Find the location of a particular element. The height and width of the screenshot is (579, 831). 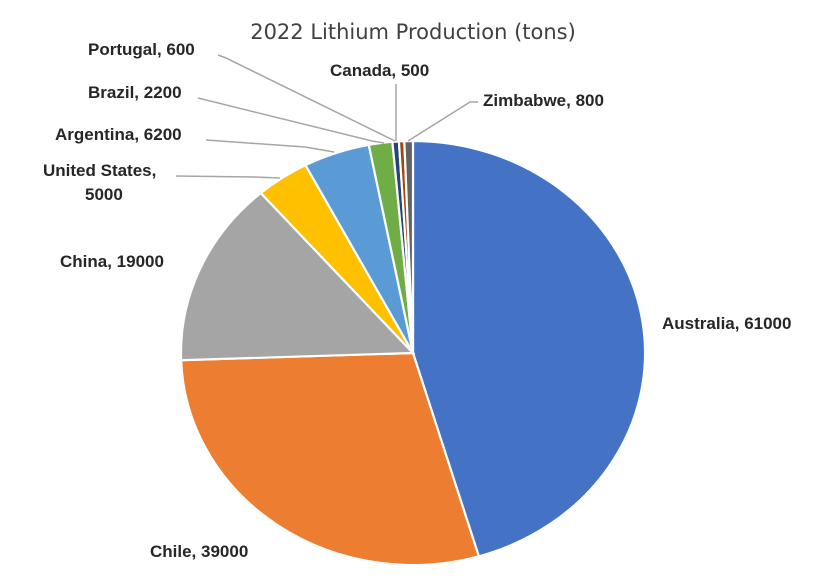

leader-line-united-states is located at coordinates (228, 177).